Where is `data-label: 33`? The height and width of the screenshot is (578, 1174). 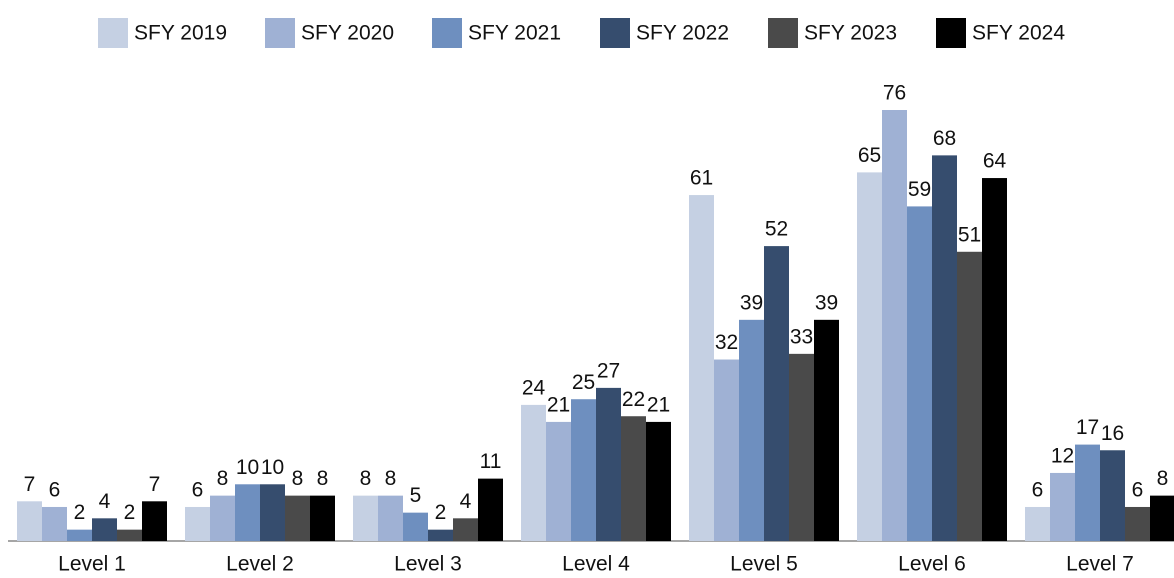
data-label: 33 is located at coordinates (801, 336).